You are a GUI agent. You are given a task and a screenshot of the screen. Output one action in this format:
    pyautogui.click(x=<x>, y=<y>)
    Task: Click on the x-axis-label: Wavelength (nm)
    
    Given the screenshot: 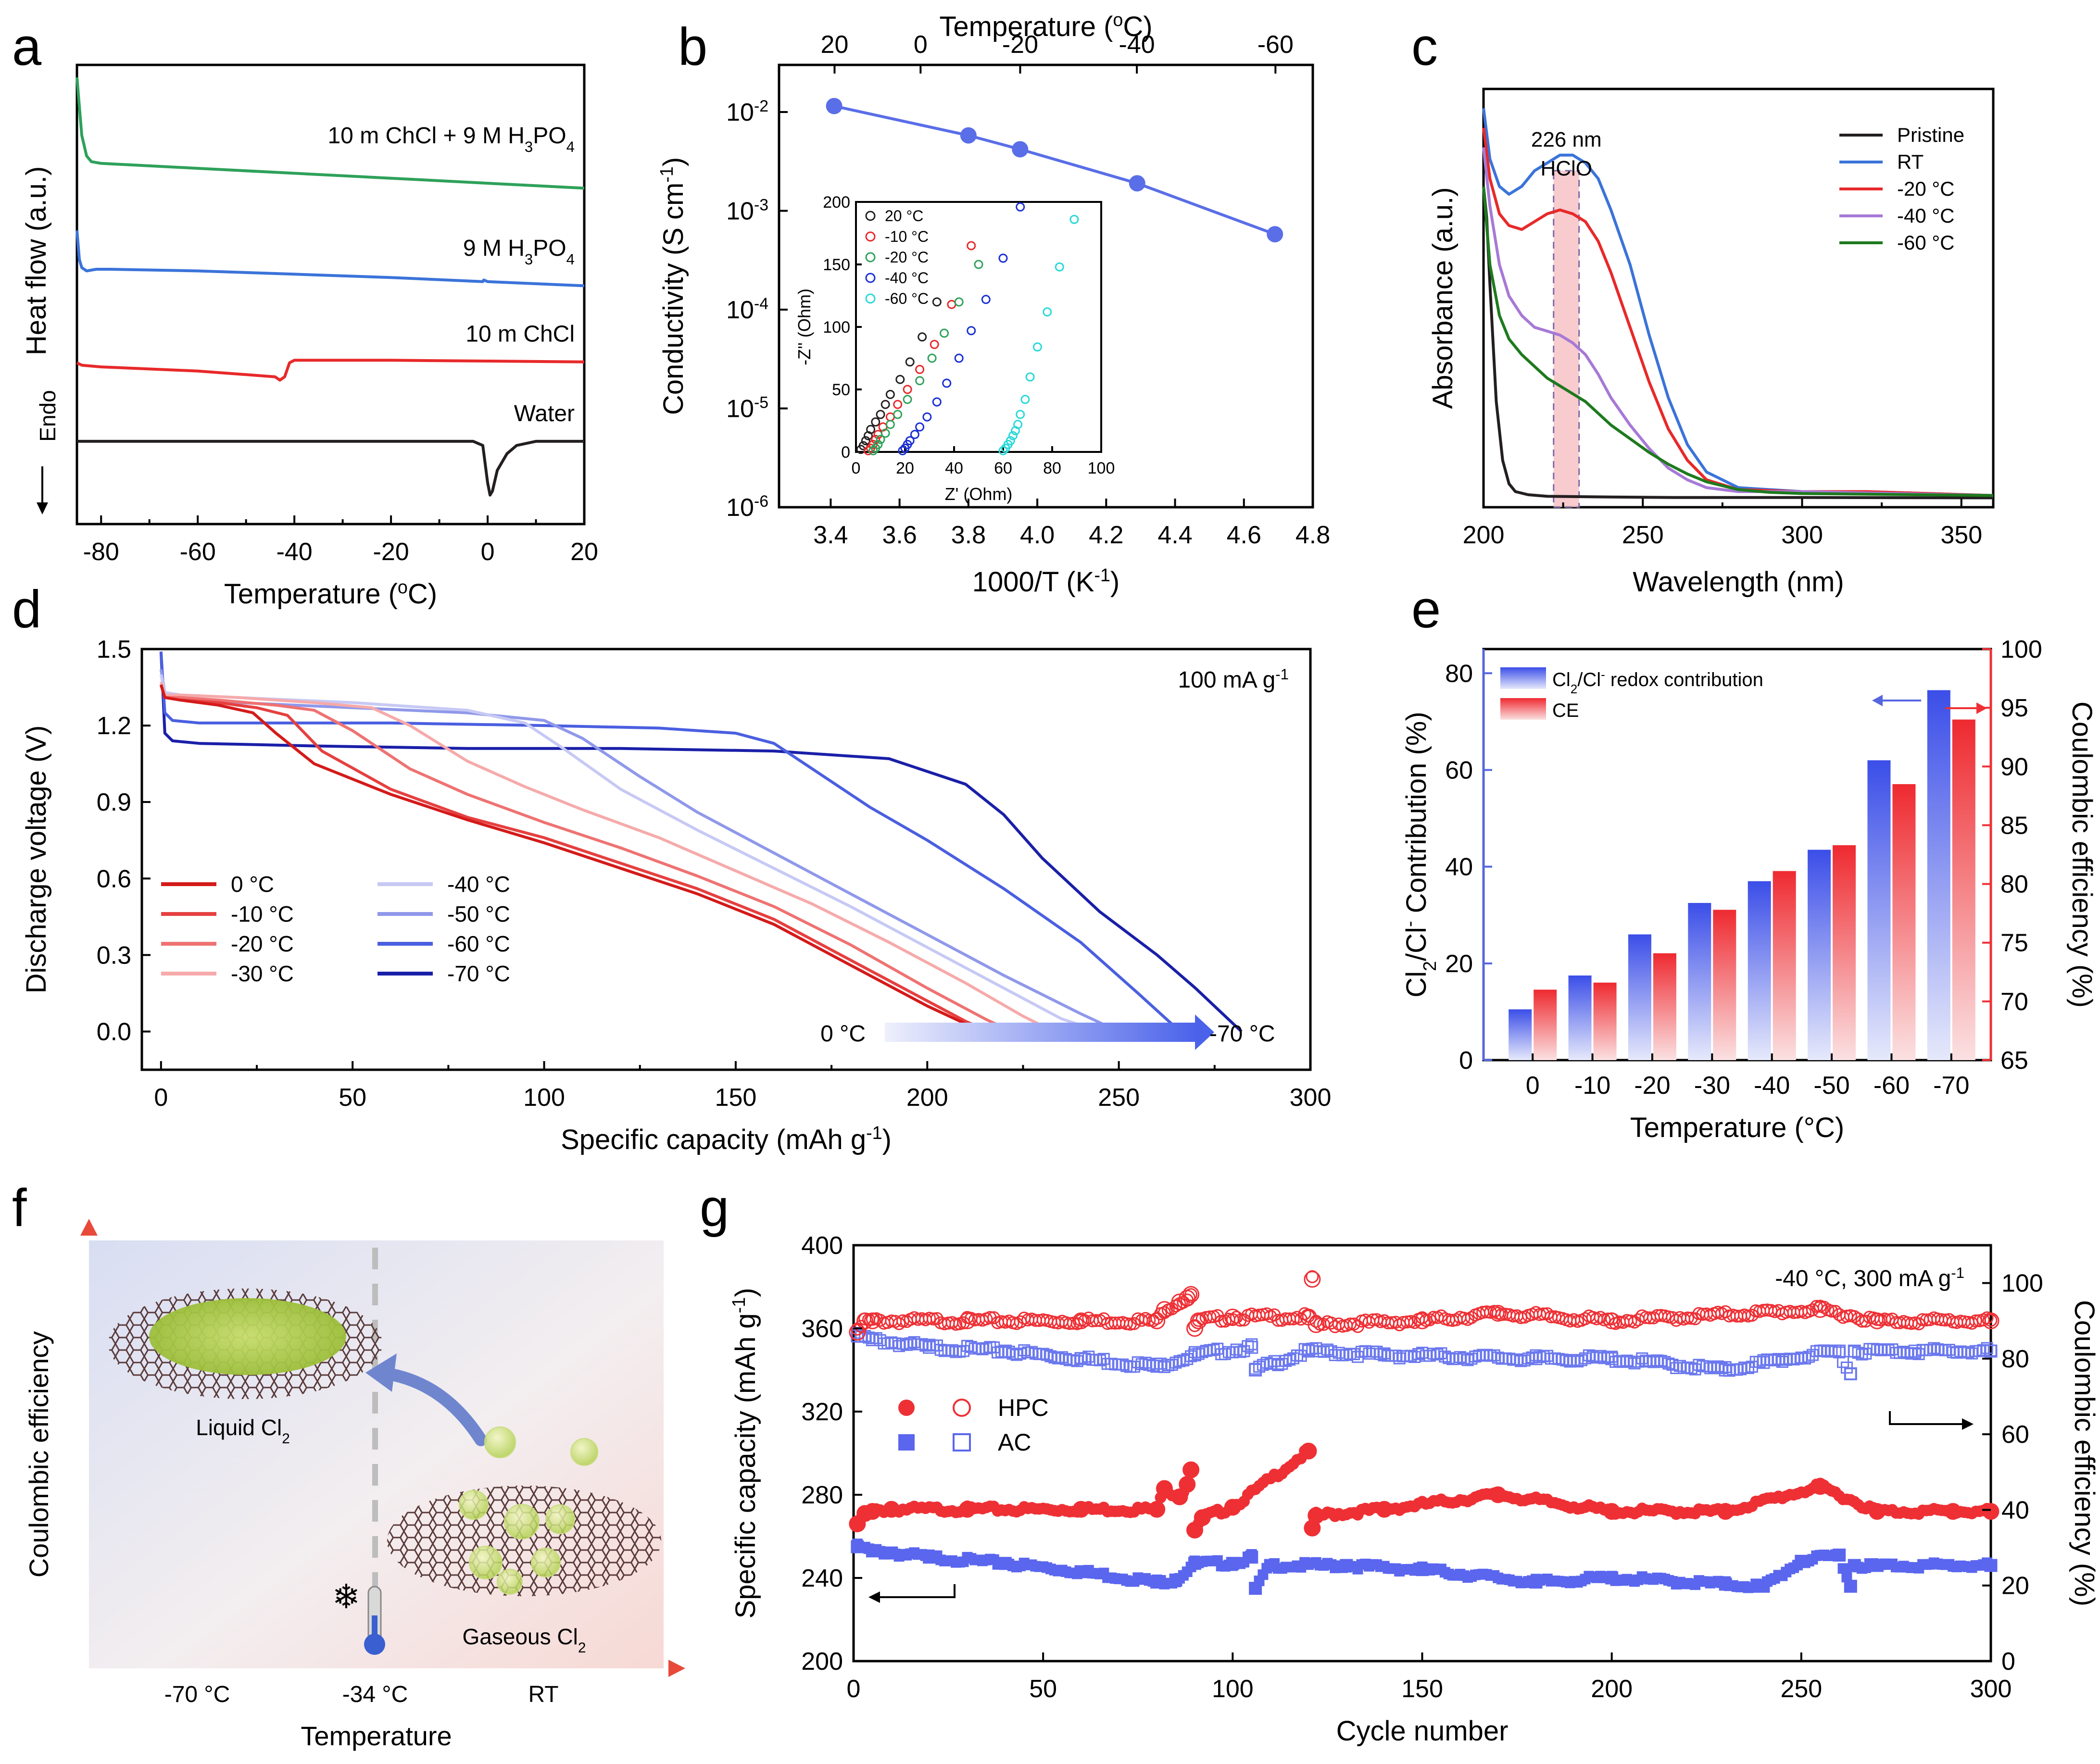 What is the action you would take?
    pyautogui.click(x=1738, y=582)
    